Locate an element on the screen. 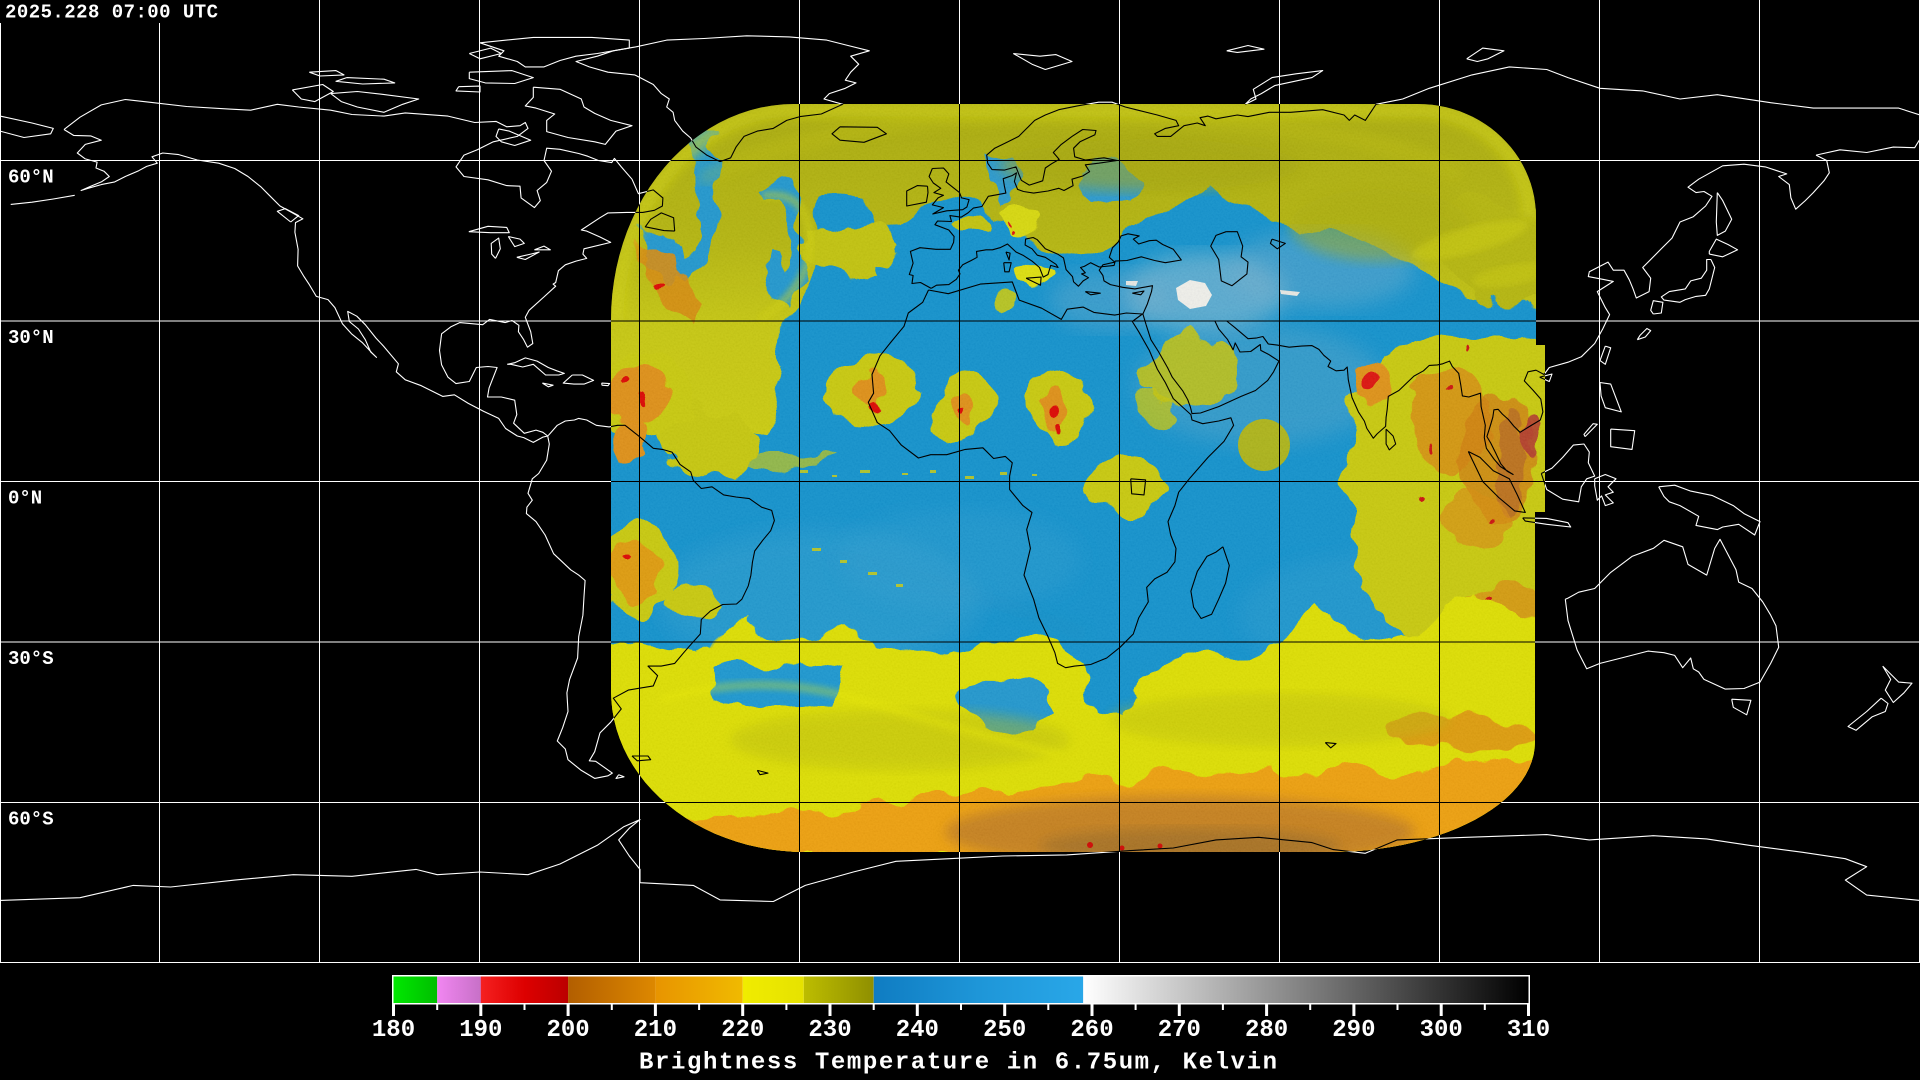 Image resolution: width=1920 pixels, height=1080 pixels. svg-text:Brightness Temperature in 6.75: Brightness Temperature in 6.75um, Kelvin is located at coordinates (958, 1063).